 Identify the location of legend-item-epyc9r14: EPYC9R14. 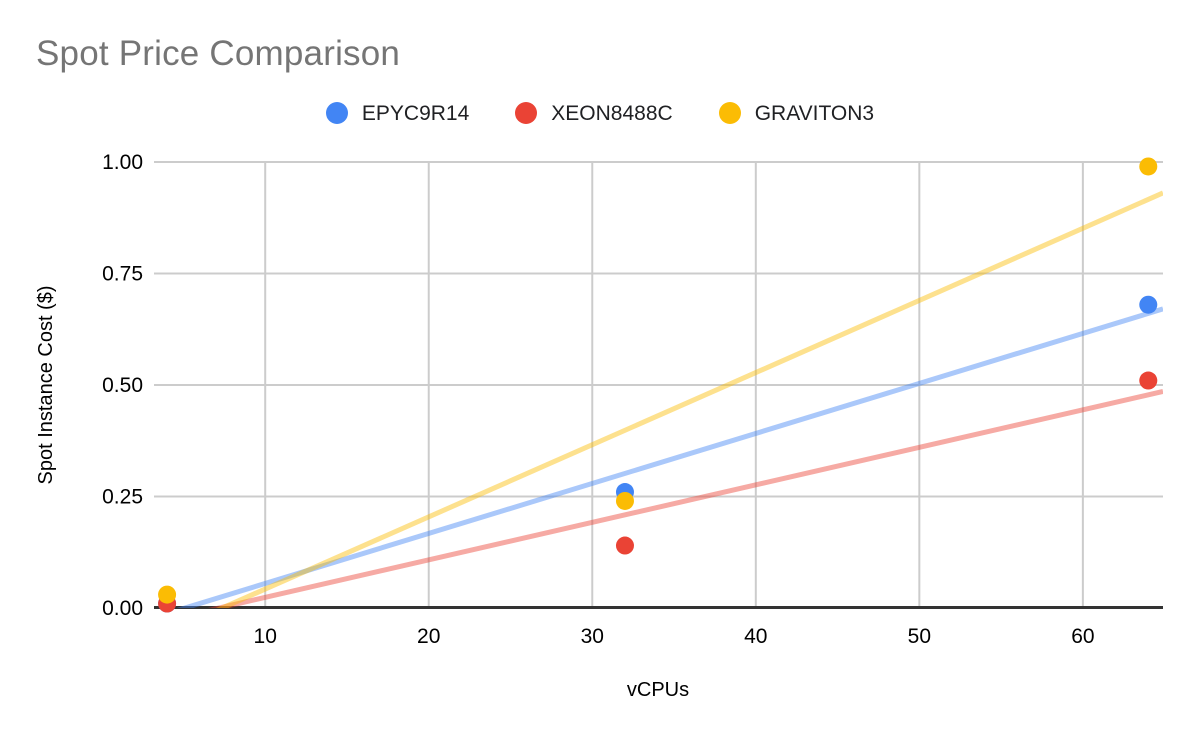
(397, 113).